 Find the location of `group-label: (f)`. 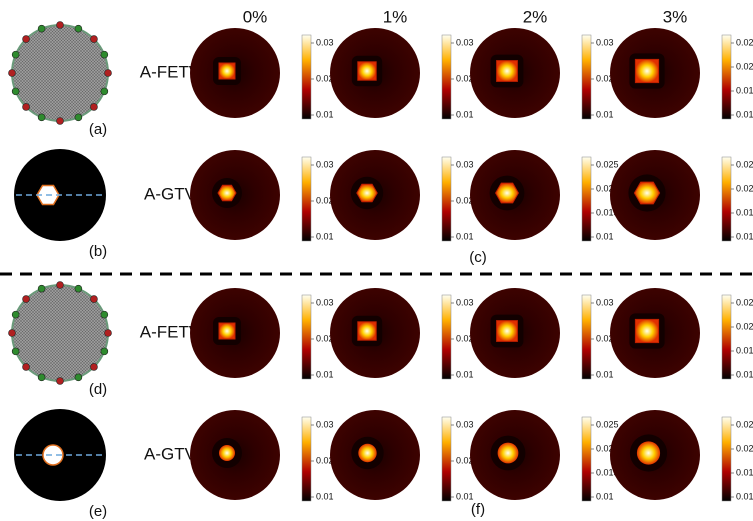

group-label: (f) is located at coordinates (478, 509).